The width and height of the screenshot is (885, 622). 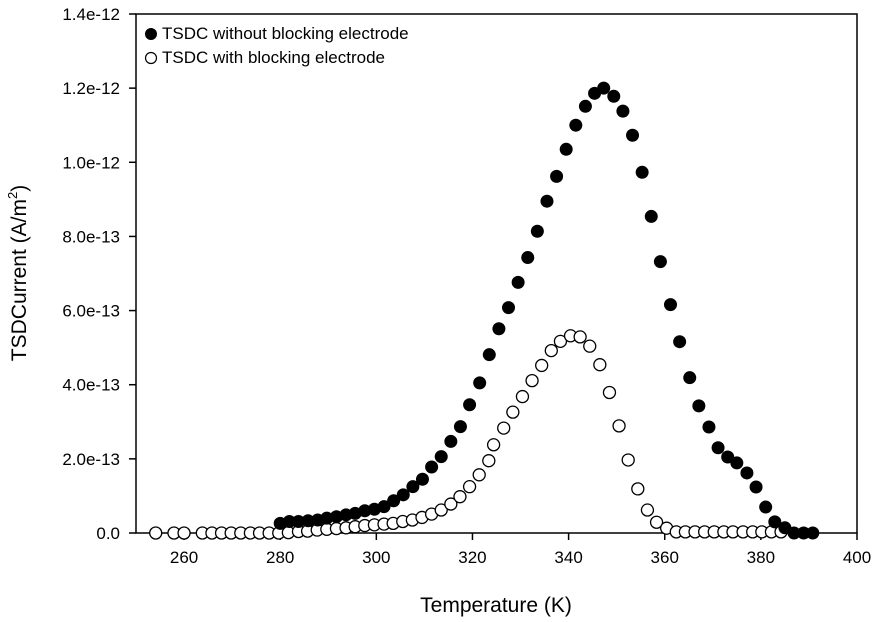 What do you see at coordinates (496, 605) in the screenshot?
I see `x-axis-label: Temperature (K)` at bounding box center [496, 605].